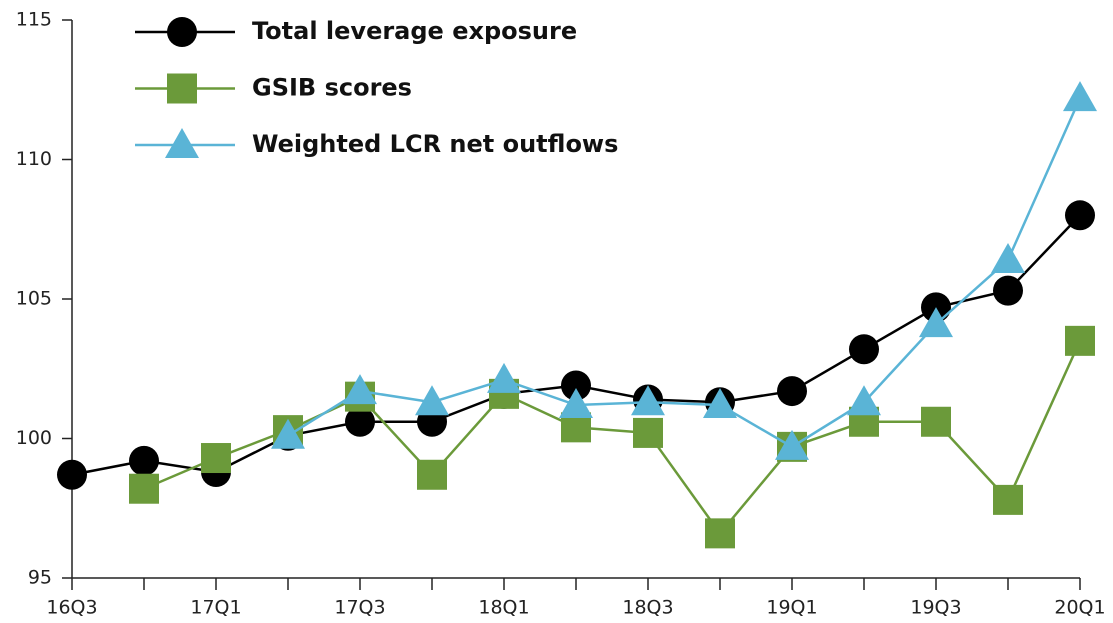  Describe the element at coordinates (34, 299) in the screenshot. I see `y-tick-label: 105` at that location.